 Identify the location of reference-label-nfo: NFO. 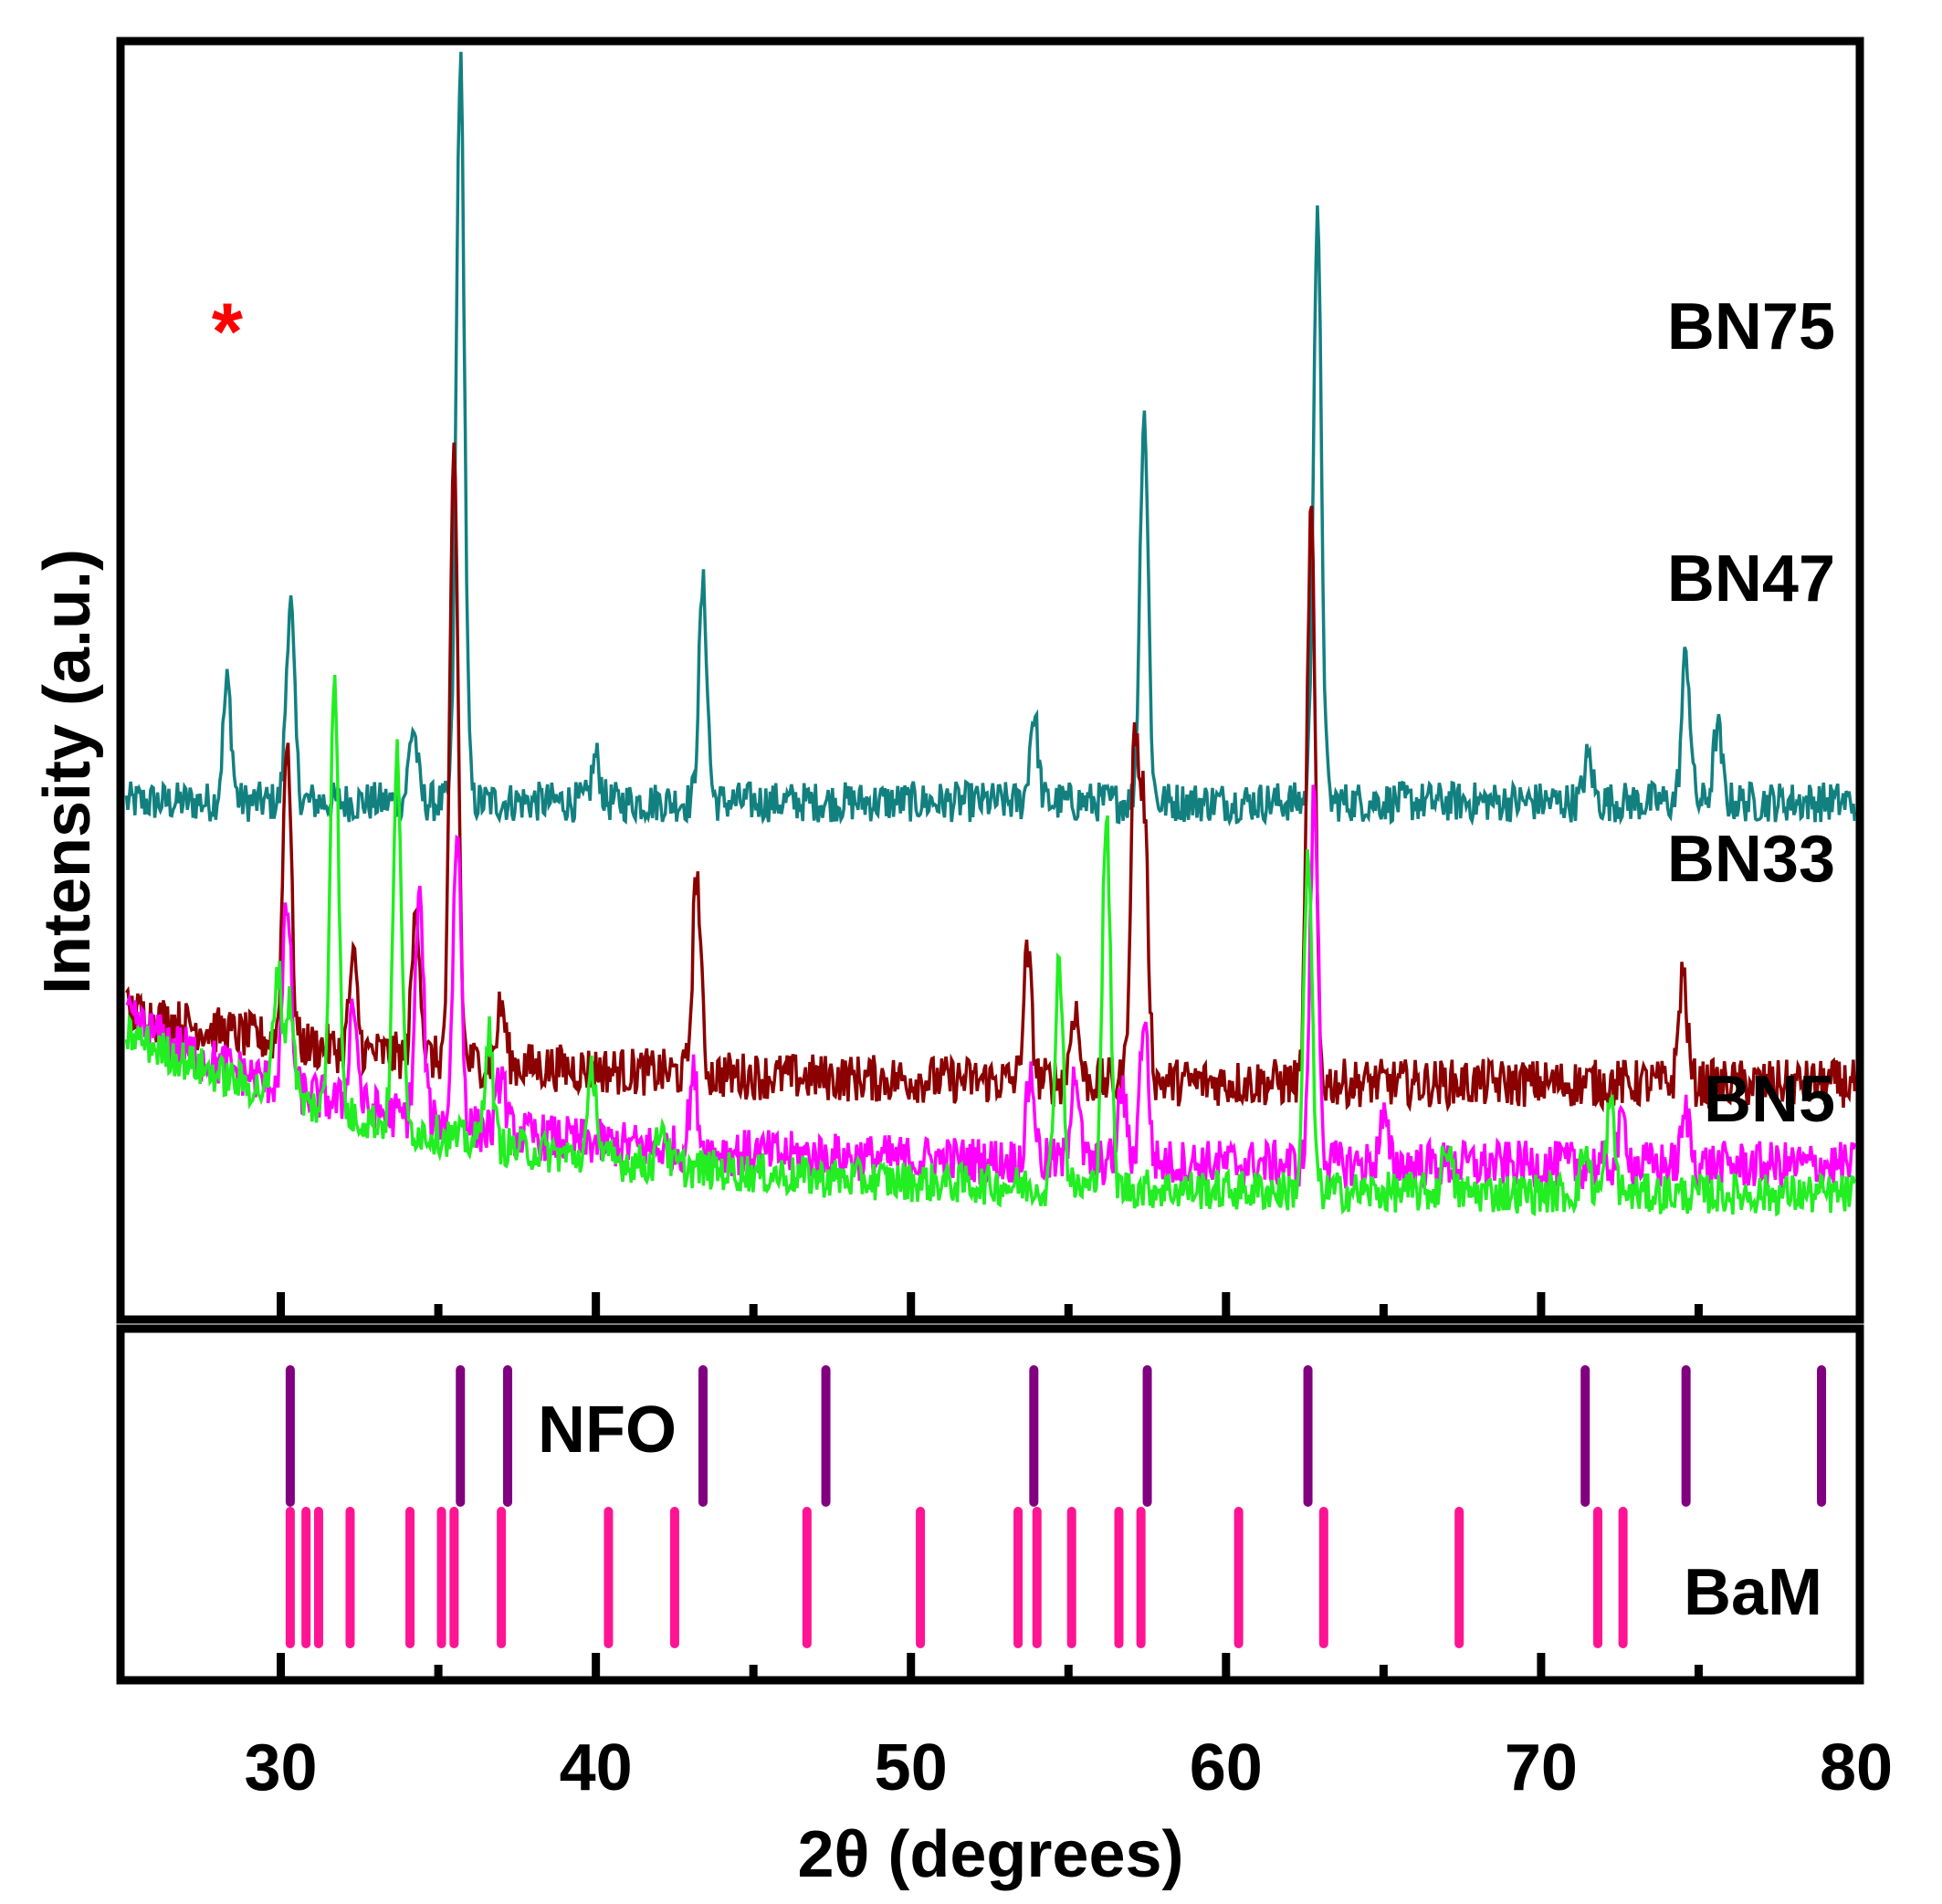
(607, 1431).